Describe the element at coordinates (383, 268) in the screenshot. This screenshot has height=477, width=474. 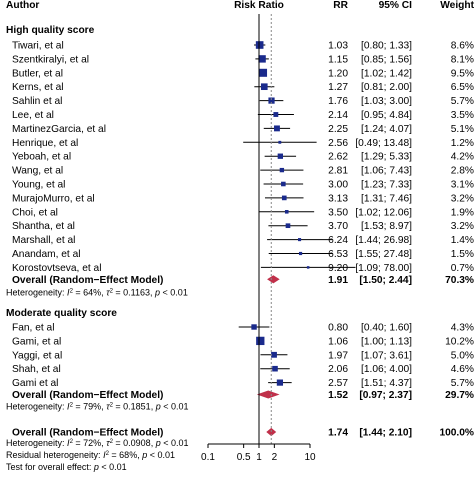
I see `study-ci: [1.09; 78.00]` at that location.